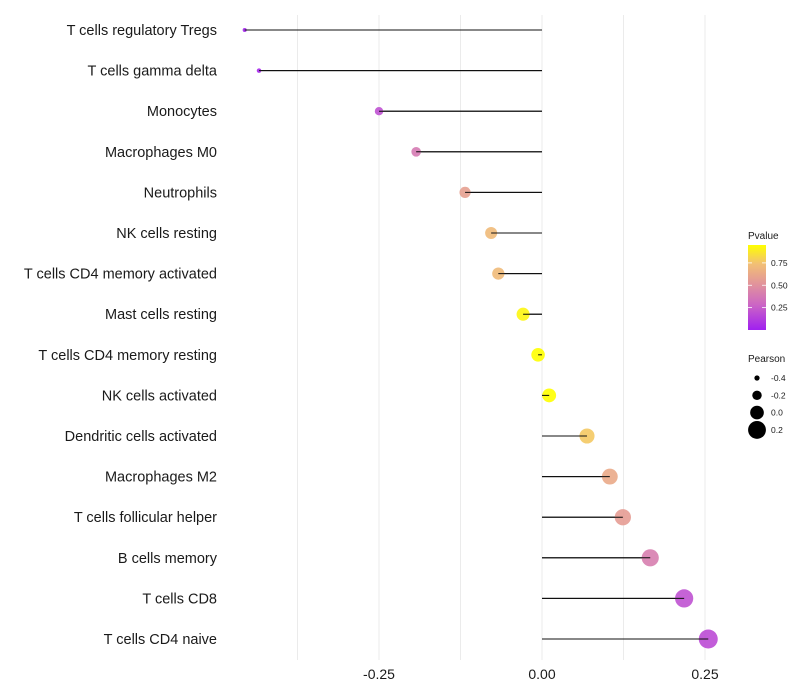 The height and width of the screenshot is (700, 800). I want to click on y-tick-label: T cells regulatory Tregs, so click(142, 31).